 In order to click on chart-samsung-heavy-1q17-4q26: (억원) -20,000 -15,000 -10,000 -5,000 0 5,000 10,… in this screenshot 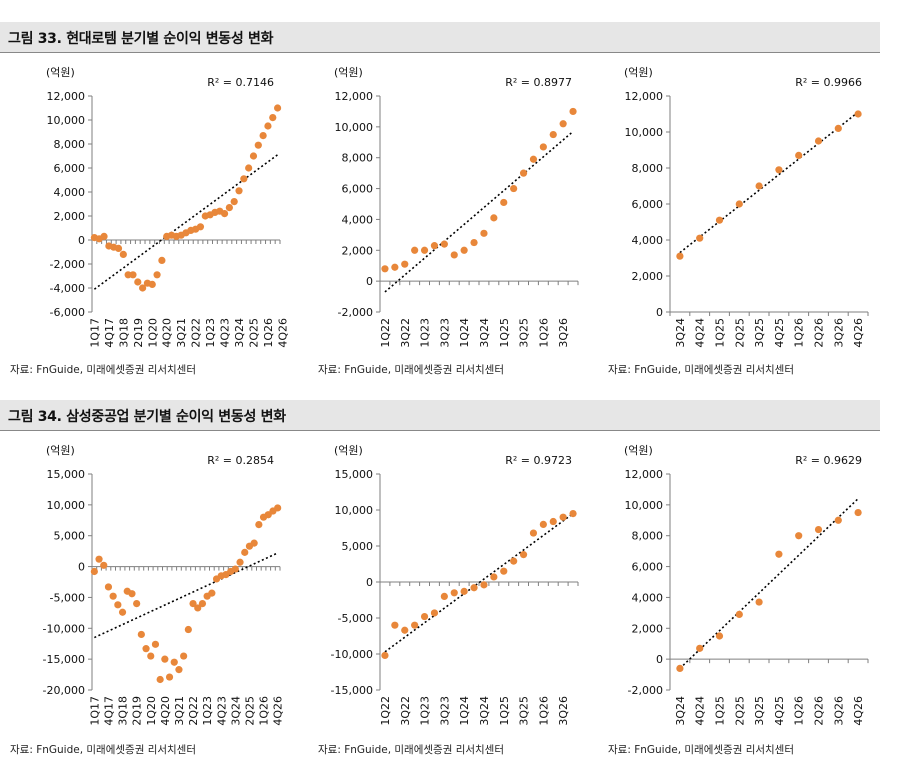, I will do `click(164, 585)`.